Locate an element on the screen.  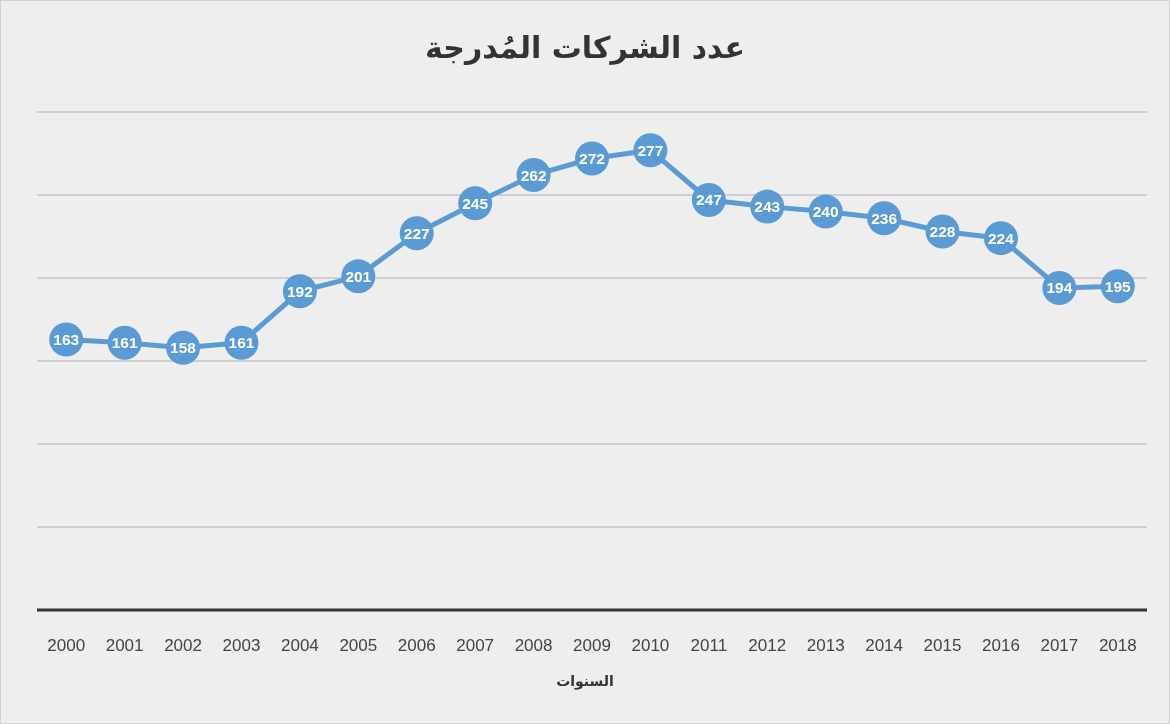
data-label: 245 is located at coordinates (475, 203).